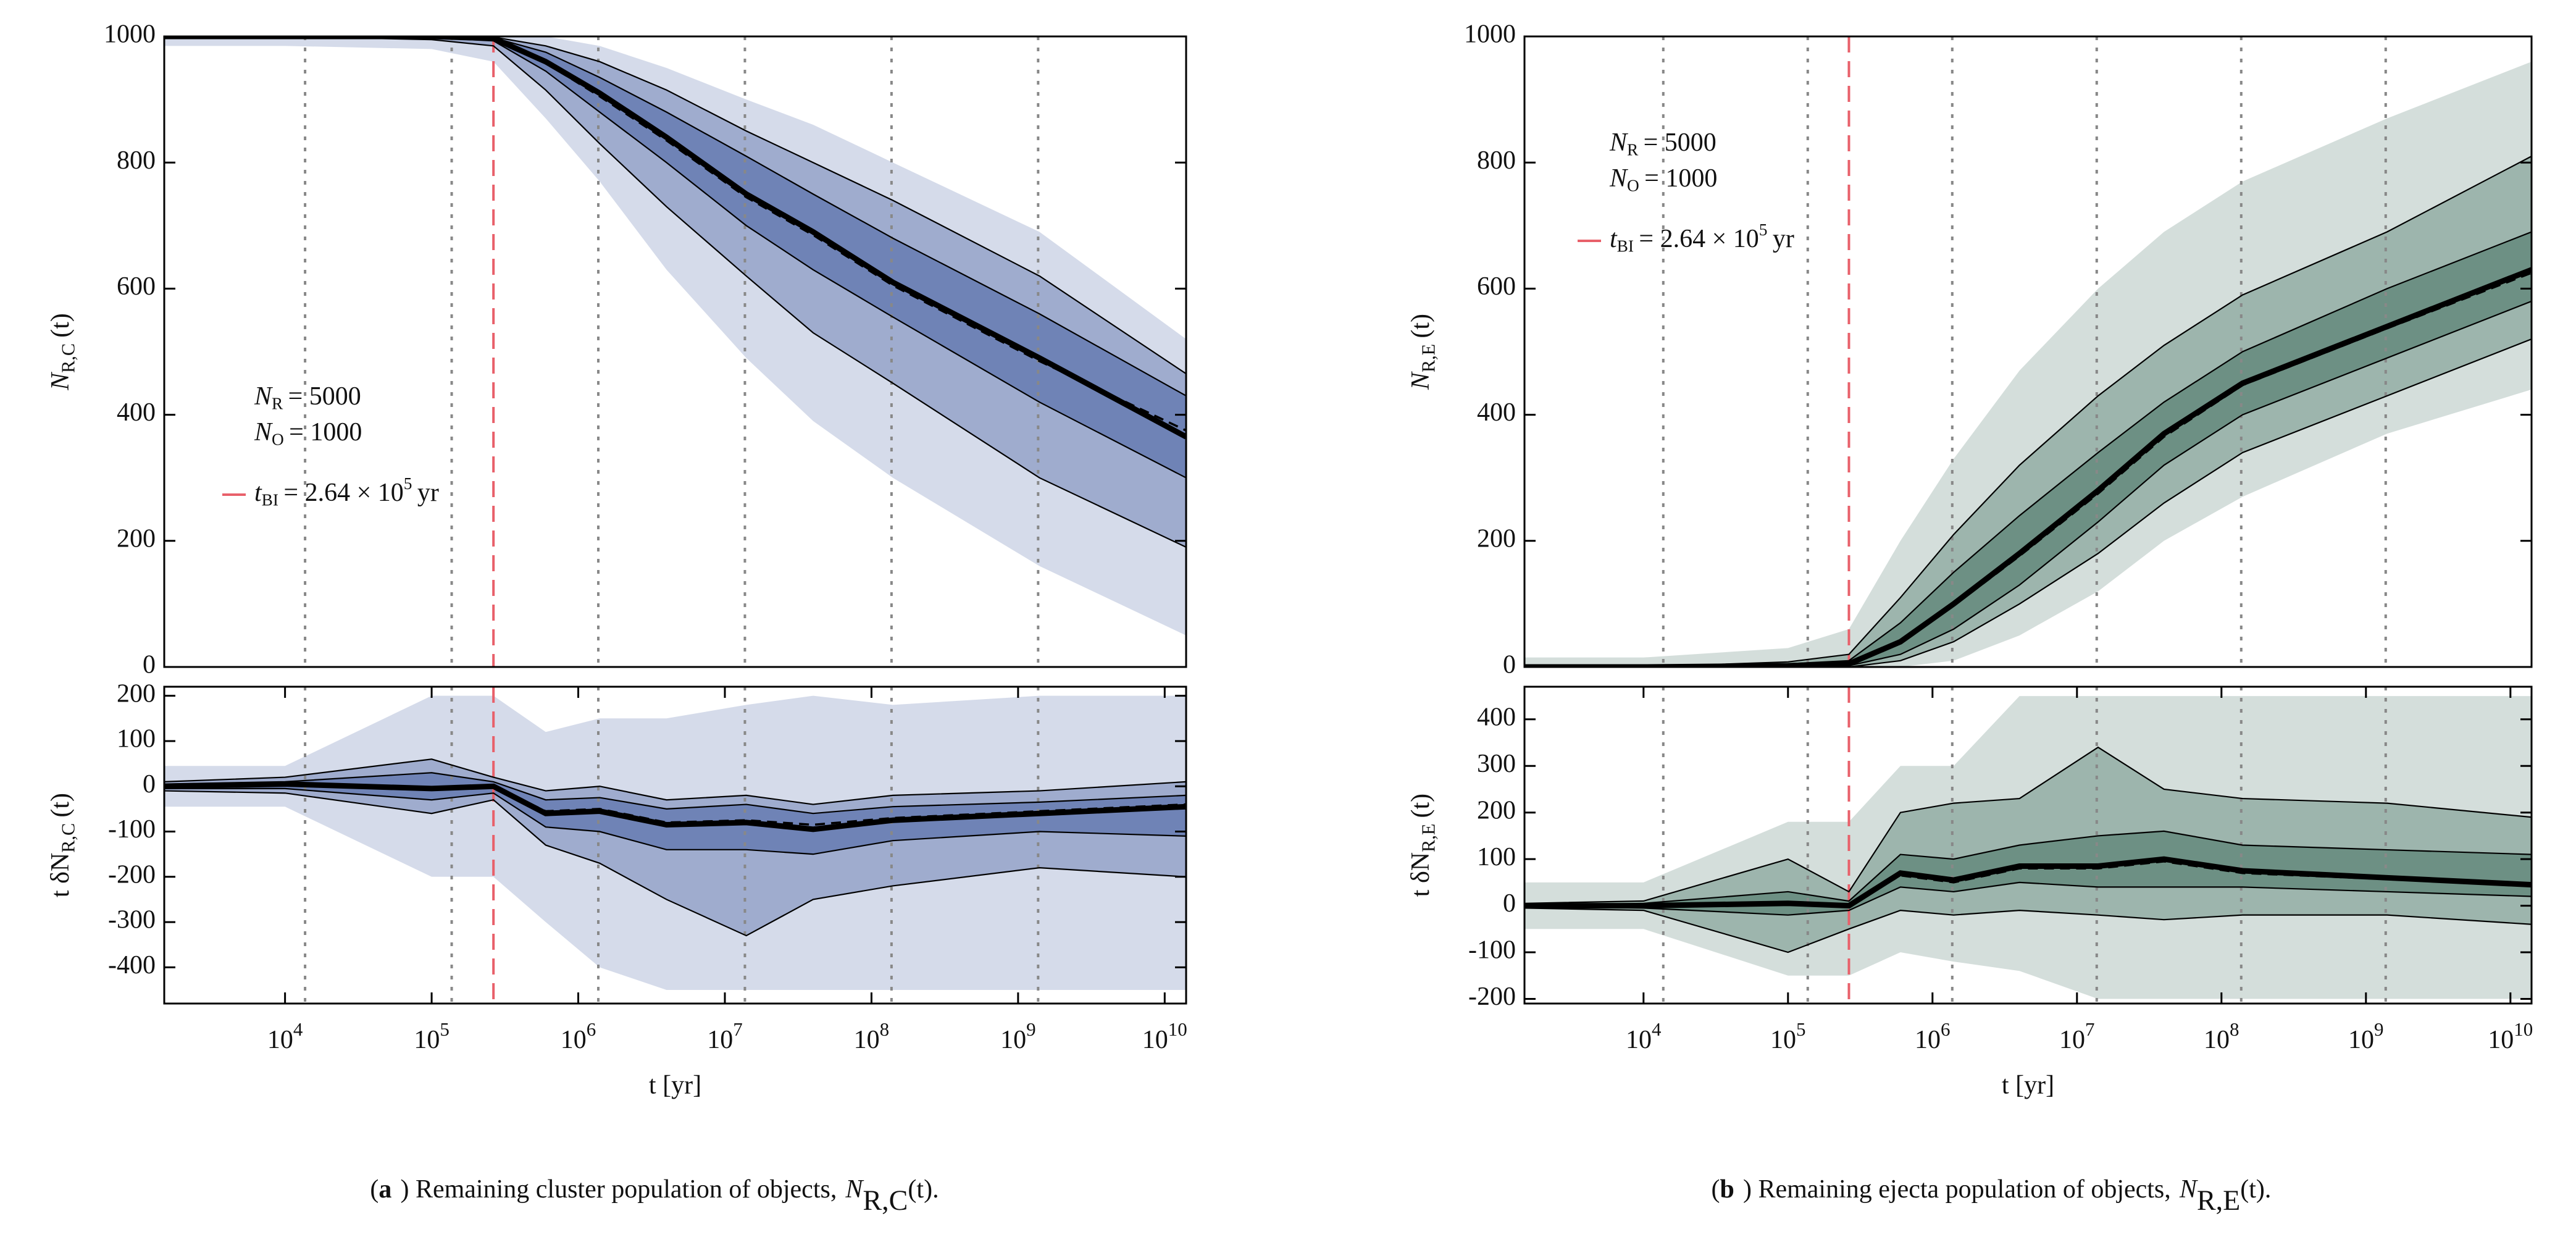  Describe the element at coordinates (1490, 34) in the screenshot. I see `y-tick-label: 1000` at that location.